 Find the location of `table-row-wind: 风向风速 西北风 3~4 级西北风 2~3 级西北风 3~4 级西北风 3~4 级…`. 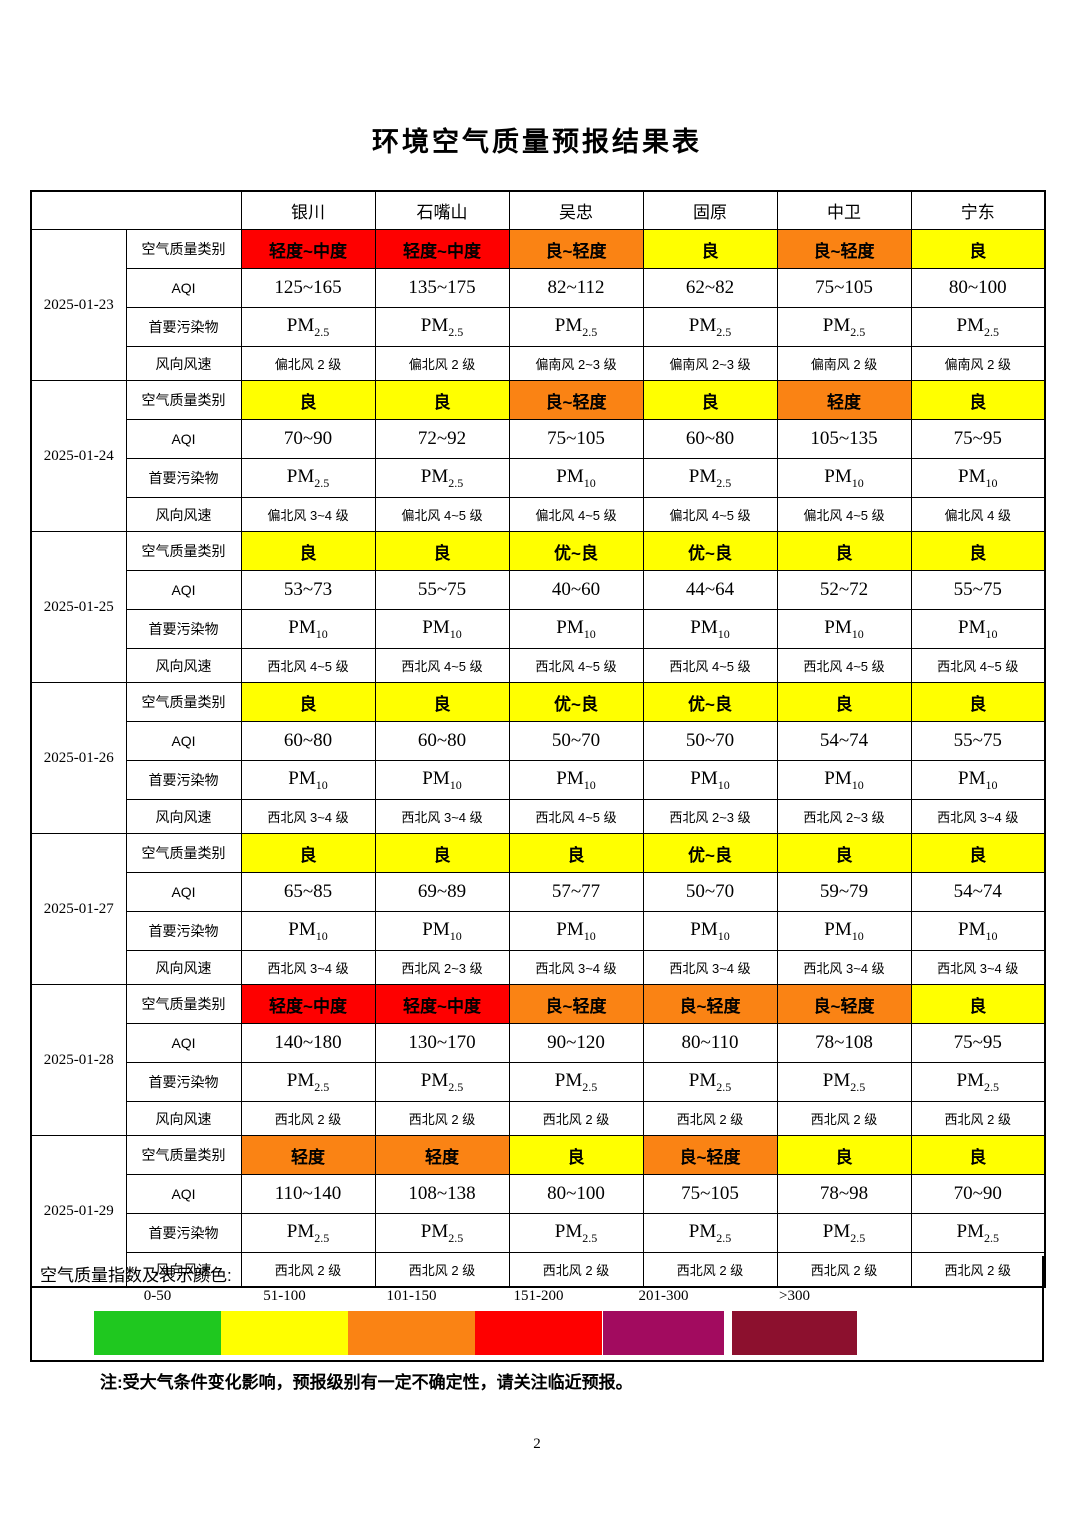

table-row-wind: 风向风速 西北风 3~4 级西北风 2~3 级西北风 3~4 级西北风 3~4 级… is located at coordinates (538, 967).